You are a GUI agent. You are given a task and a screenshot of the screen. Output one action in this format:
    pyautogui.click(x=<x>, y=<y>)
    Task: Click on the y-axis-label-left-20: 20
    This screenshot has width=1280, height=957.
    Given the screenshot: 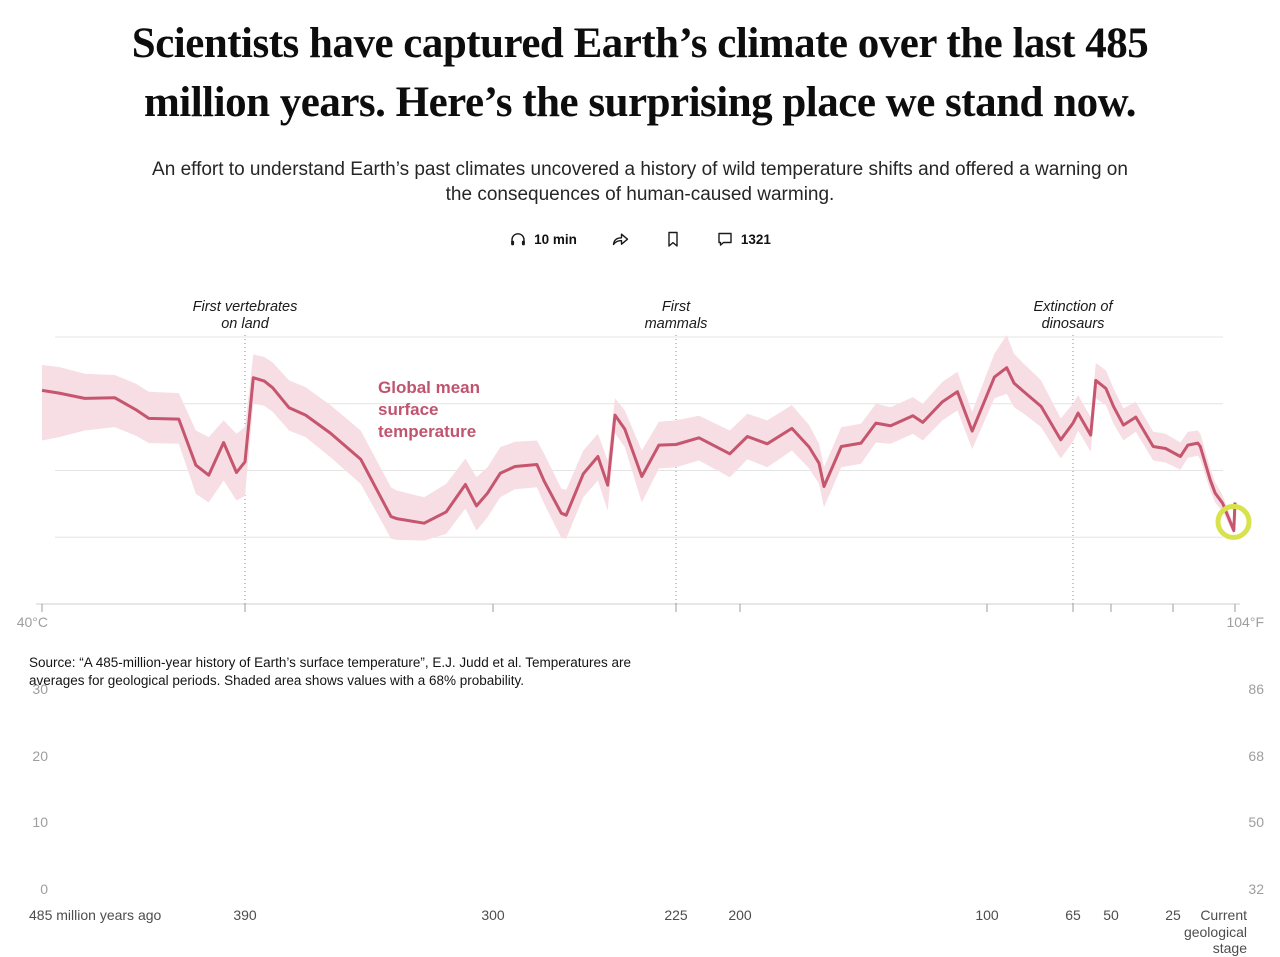 What is the action you would take?
    pyautogui.click(x=40, y=755)
    